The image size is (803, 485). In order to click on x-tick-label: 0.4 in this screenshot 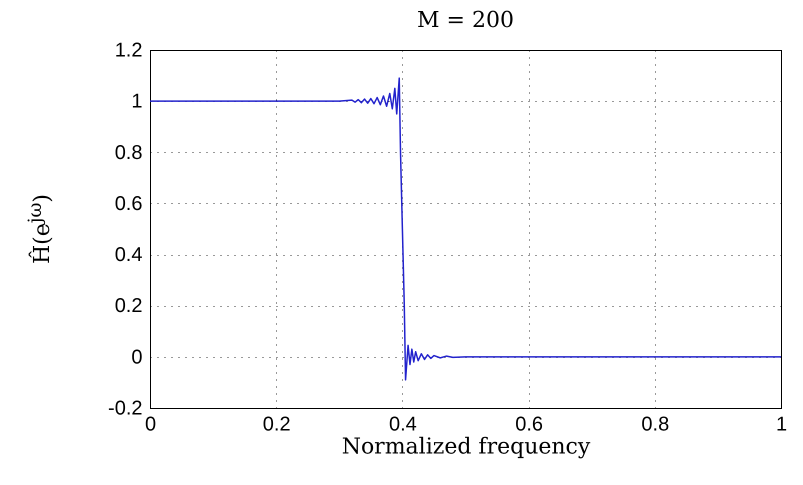, I will do `click(402, 425)`.